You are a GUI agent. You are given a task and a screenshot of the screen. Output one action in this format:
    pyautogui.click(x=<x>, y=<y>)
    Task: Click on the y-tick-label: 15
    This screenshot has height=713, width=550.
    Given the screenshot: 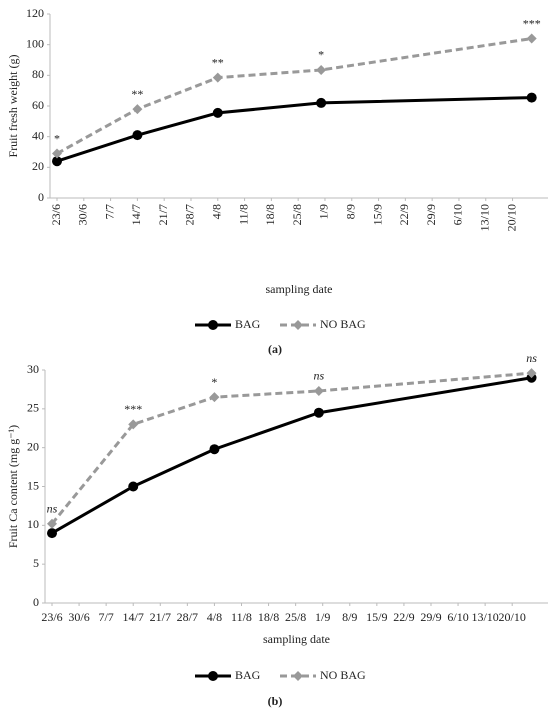 What is the action you would take?
    pyautogui.click(x=33, y=485)
    